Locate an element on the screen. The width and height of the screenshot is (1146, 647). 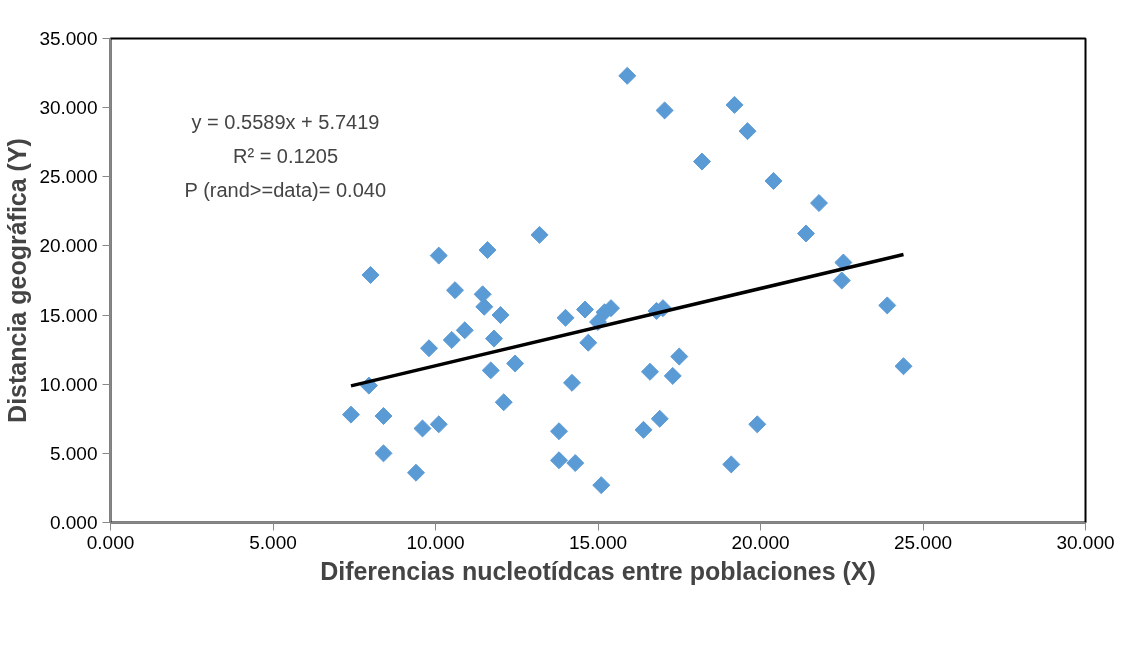
x-tick-label: 15.000 is located at coordinates (598, 542).